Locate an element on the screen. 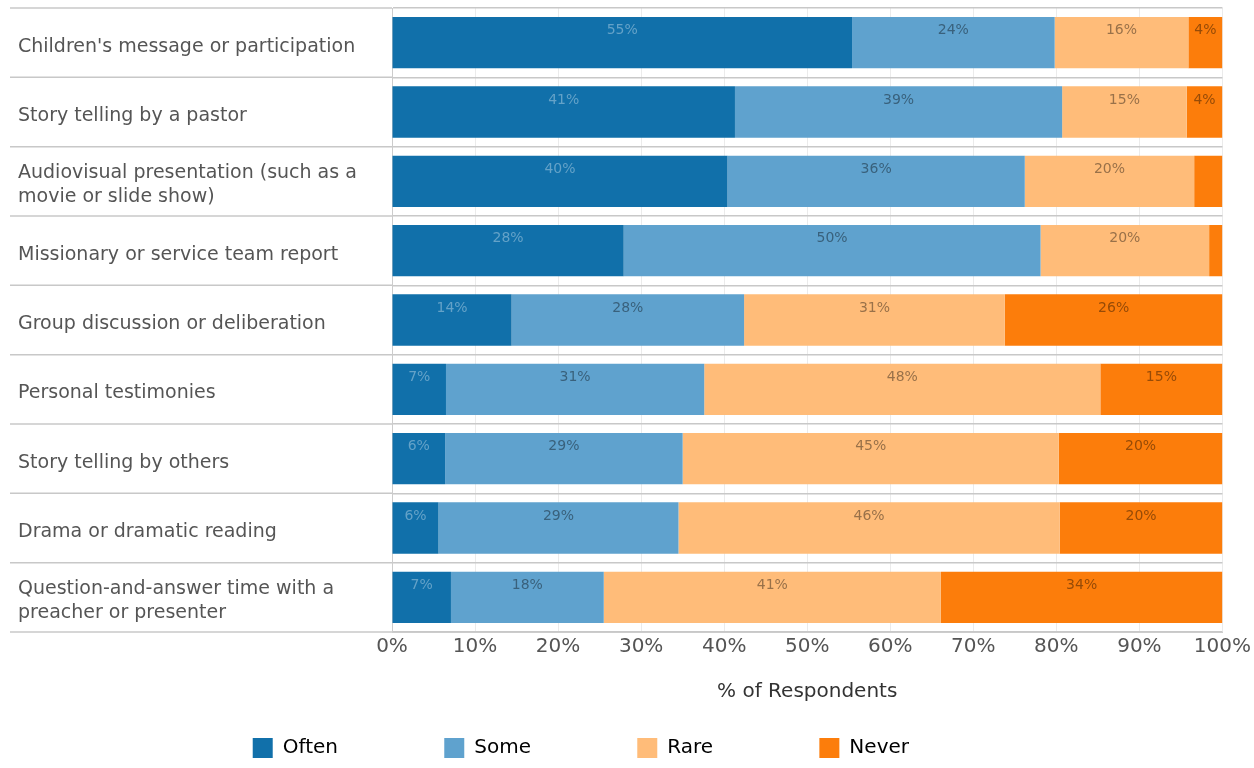 The width and height of the screenshot is (1254, 768). legend-label: Often is located at coordinates (348, 746).